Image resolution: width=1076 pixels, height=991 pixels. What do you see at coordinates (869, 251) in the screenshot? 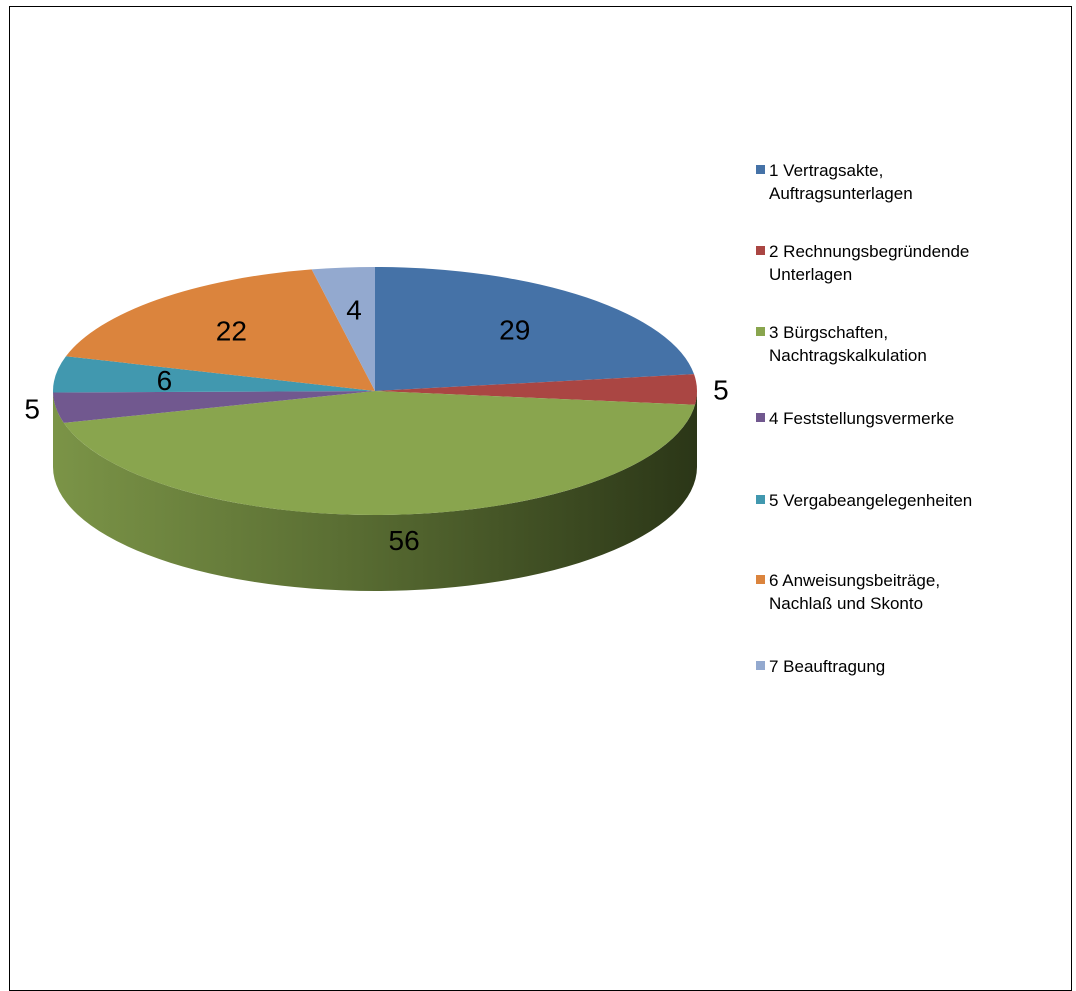
I see `legend-label-2: 2 Rechnungsbegründende` at bounding box center [869, 251].